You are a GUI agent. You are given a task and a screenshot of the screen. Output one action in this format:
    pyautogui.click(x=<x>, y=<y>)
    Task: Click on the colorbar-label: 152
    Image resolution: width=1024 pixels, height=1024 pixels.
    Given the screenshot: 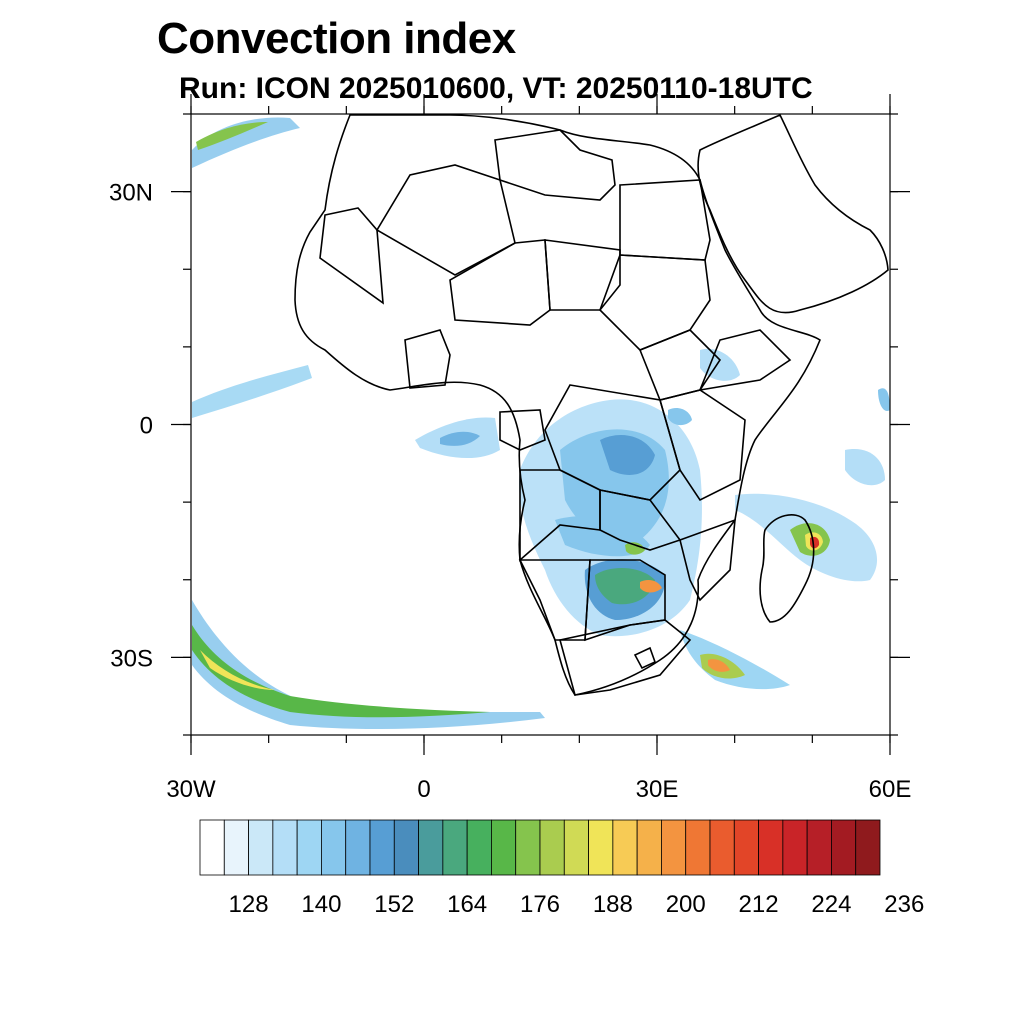 What is the action you would take?
    pyautogui.click(x=394, y=904)
    